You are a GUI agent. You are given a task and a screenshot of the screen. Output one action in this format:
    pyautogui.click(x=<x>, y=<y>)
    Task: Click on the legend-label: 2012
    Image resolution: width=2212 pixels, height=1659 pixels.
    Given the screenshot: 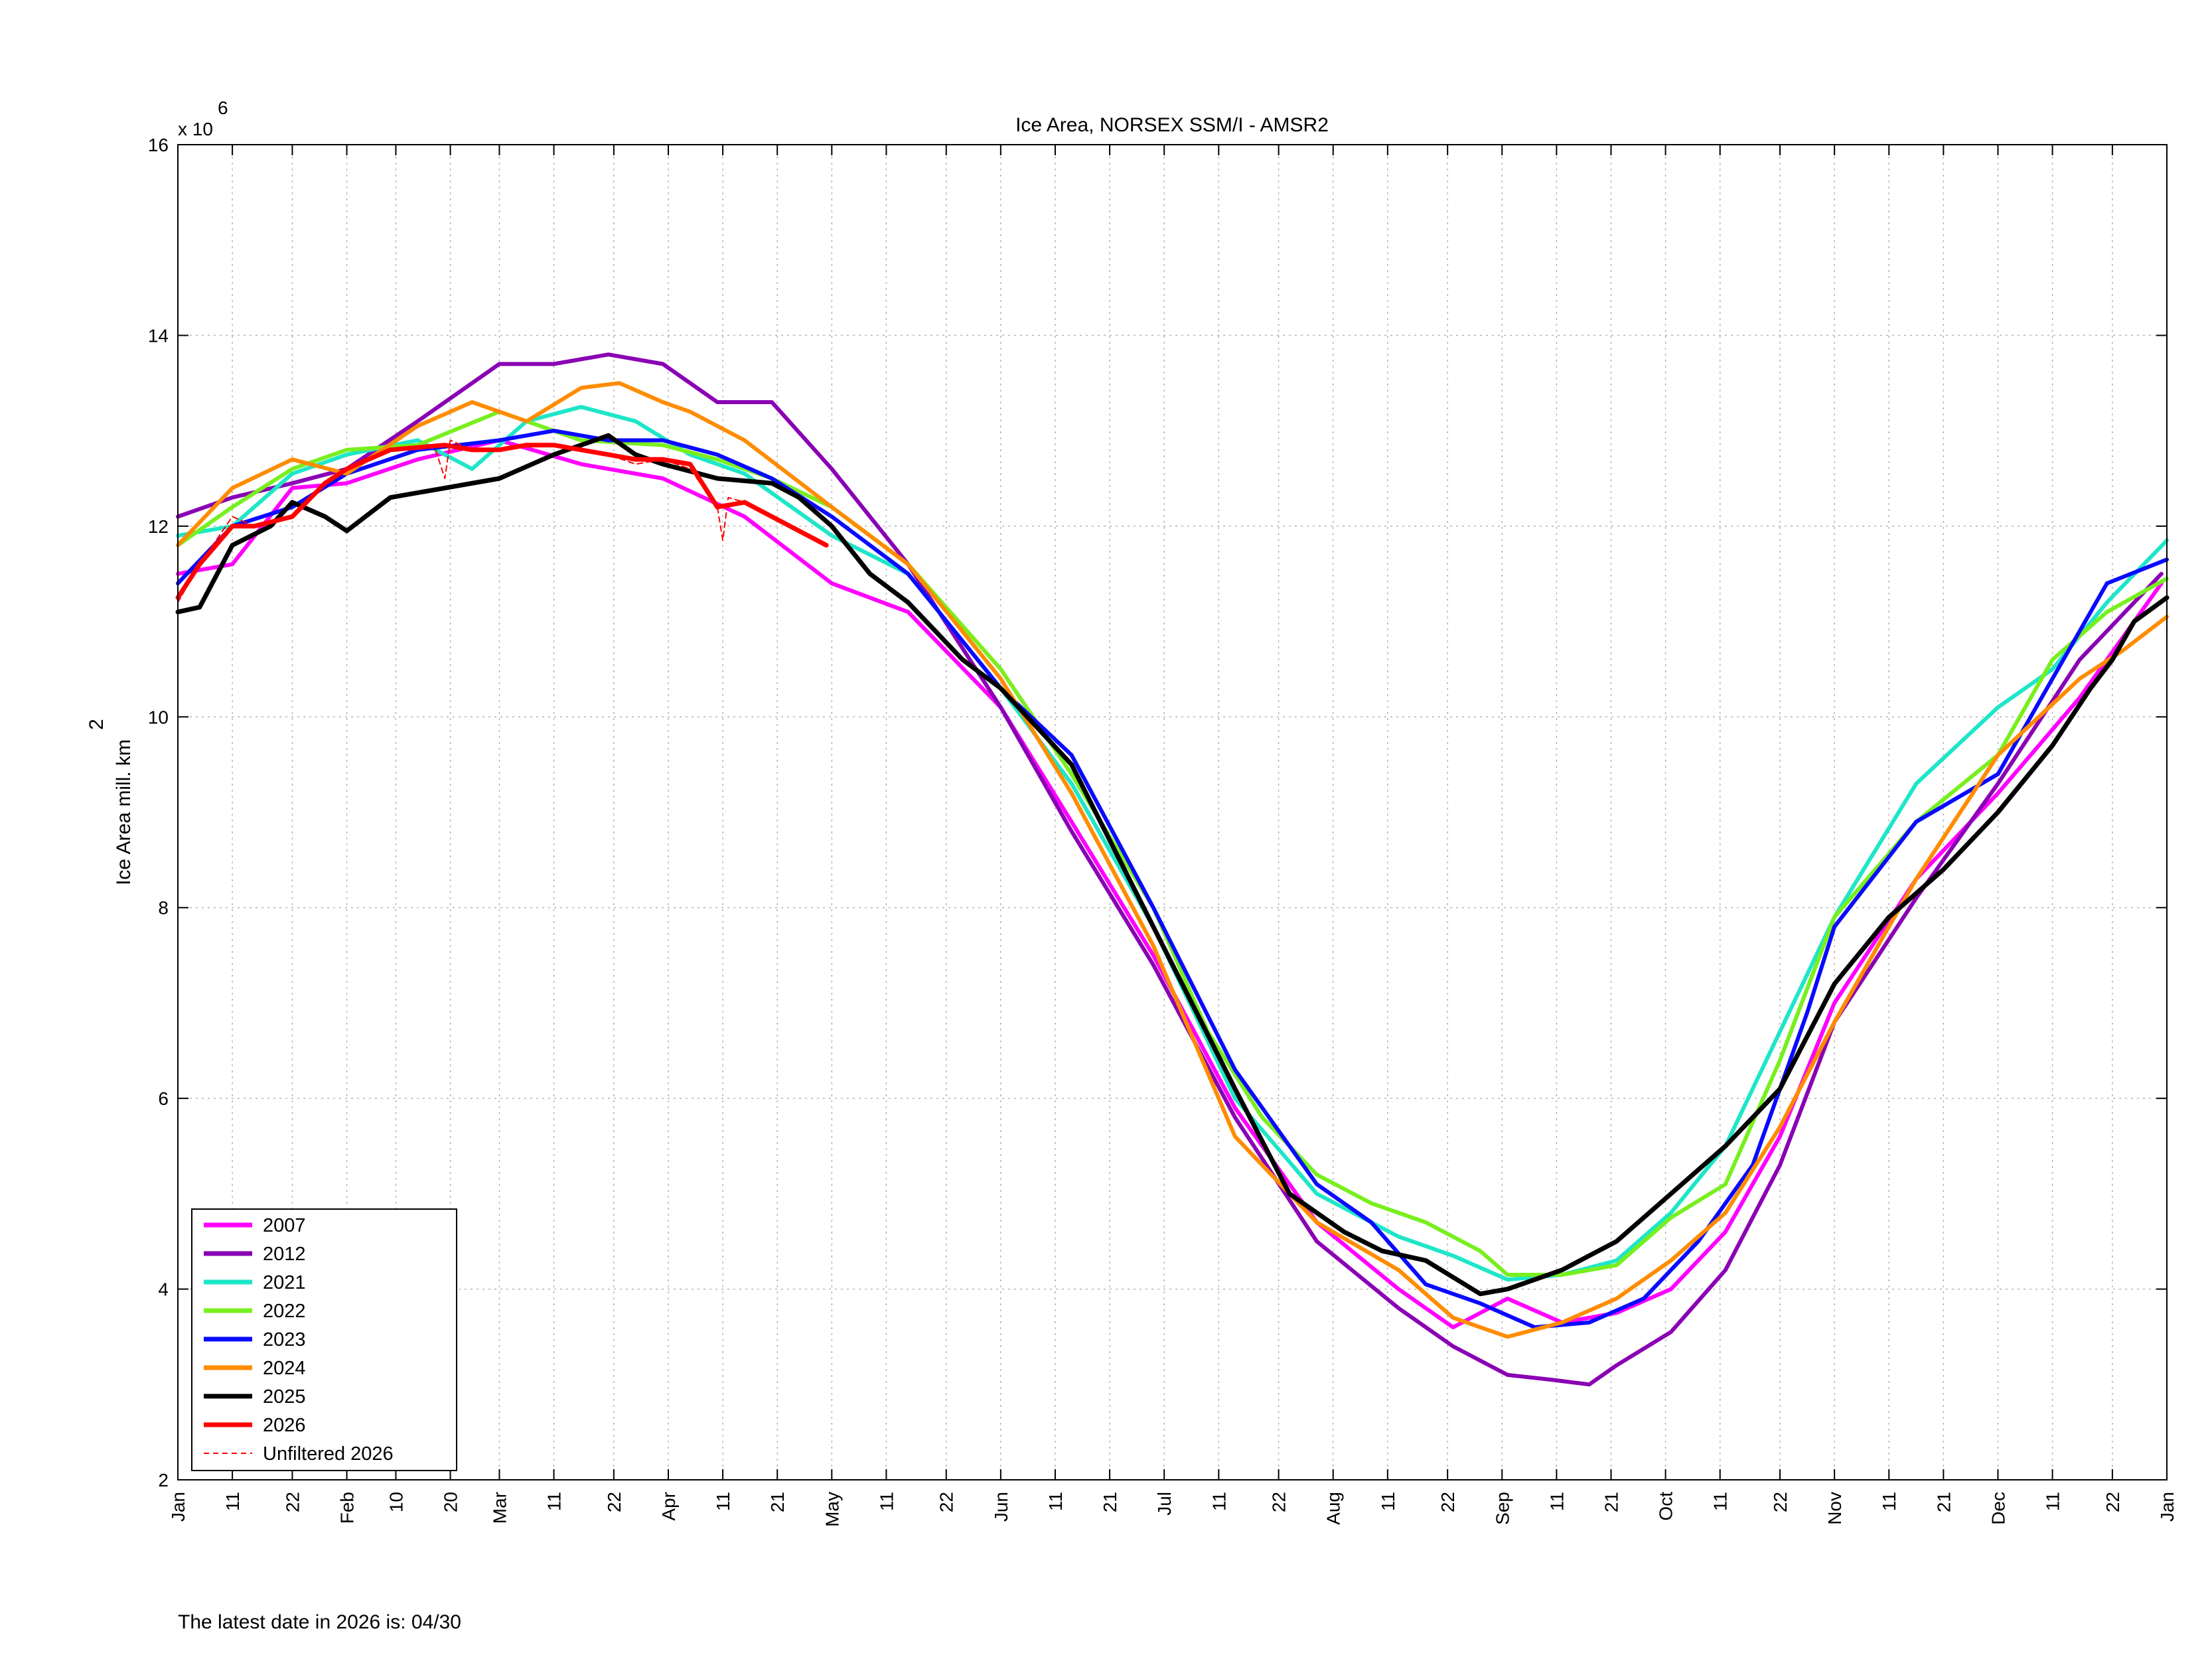 What is the action you would take?
    pyautogui.click(x=284, y=1254)
    